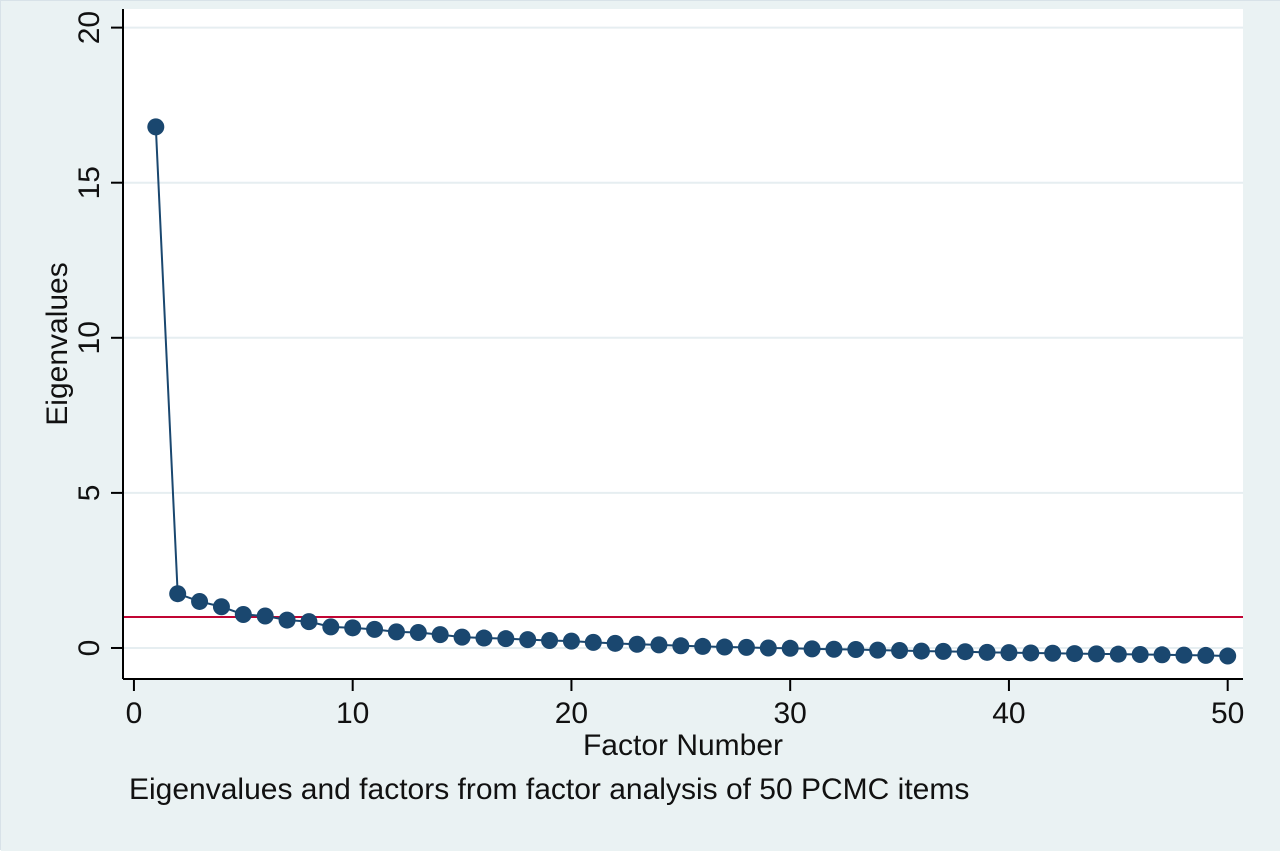 The height and width of the screenshot is (851, 1280). What do you see at coordinates (89, 648) in the screenshot?
I see `y-tick-label: 0` at bounding box center [89, 648].